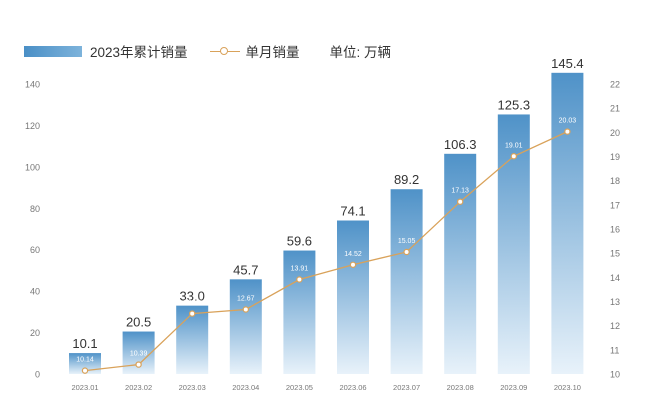 This screenshot has height=404, width=655. Describe the element at coordinates (299, 241) in the screenshot. I see `bar-value-label: 59.6` at that location.